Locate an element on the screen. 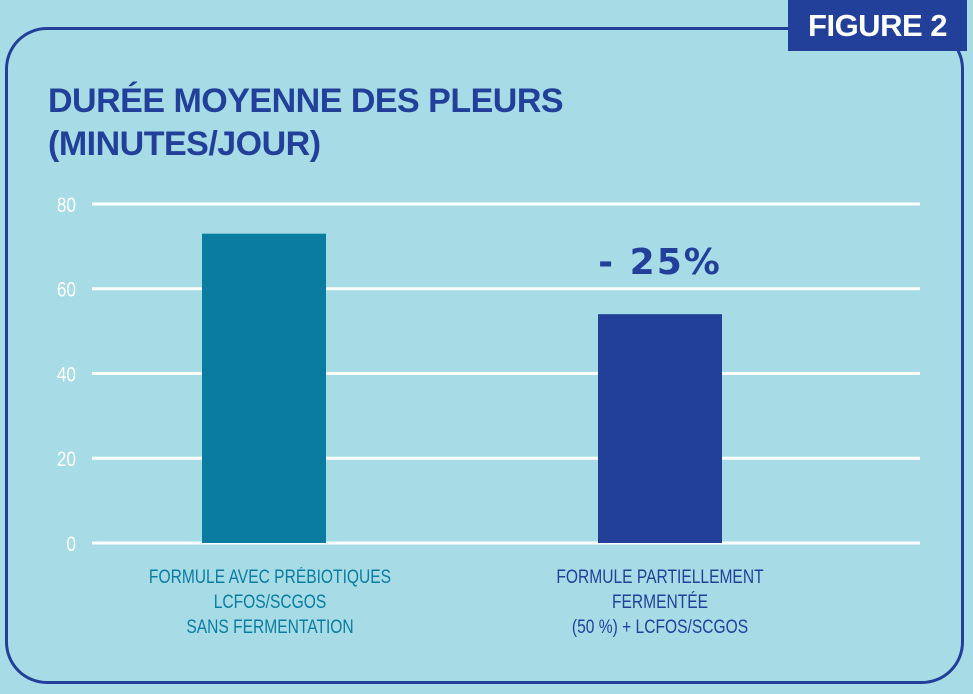 The height and width of the screenshot is (694, 973). x-label-2-line-2: (50 %) + LCFOS/SCGOS is located at coordinates (660, 627).